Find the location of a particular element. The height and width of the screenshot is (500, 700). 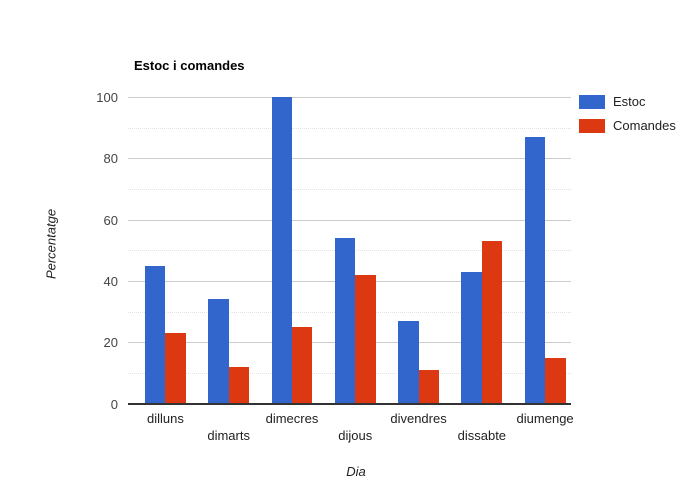

bar-comandes-dijous is located at coordinates (365, 339).